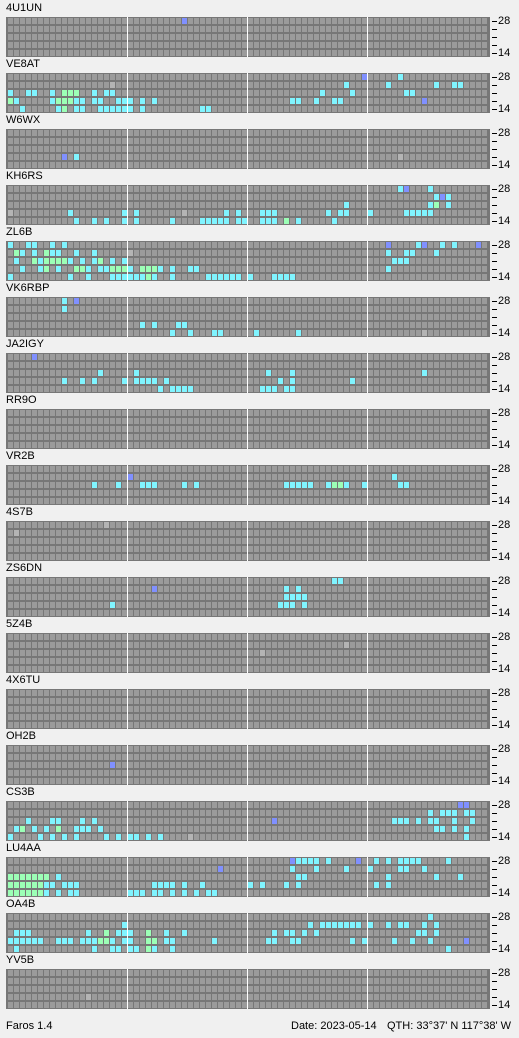 The height and width of the screenshot is (1038, 519). Describe the element at coordinates (494, 77) in the screenshot. I see `axis-tick` at that location.